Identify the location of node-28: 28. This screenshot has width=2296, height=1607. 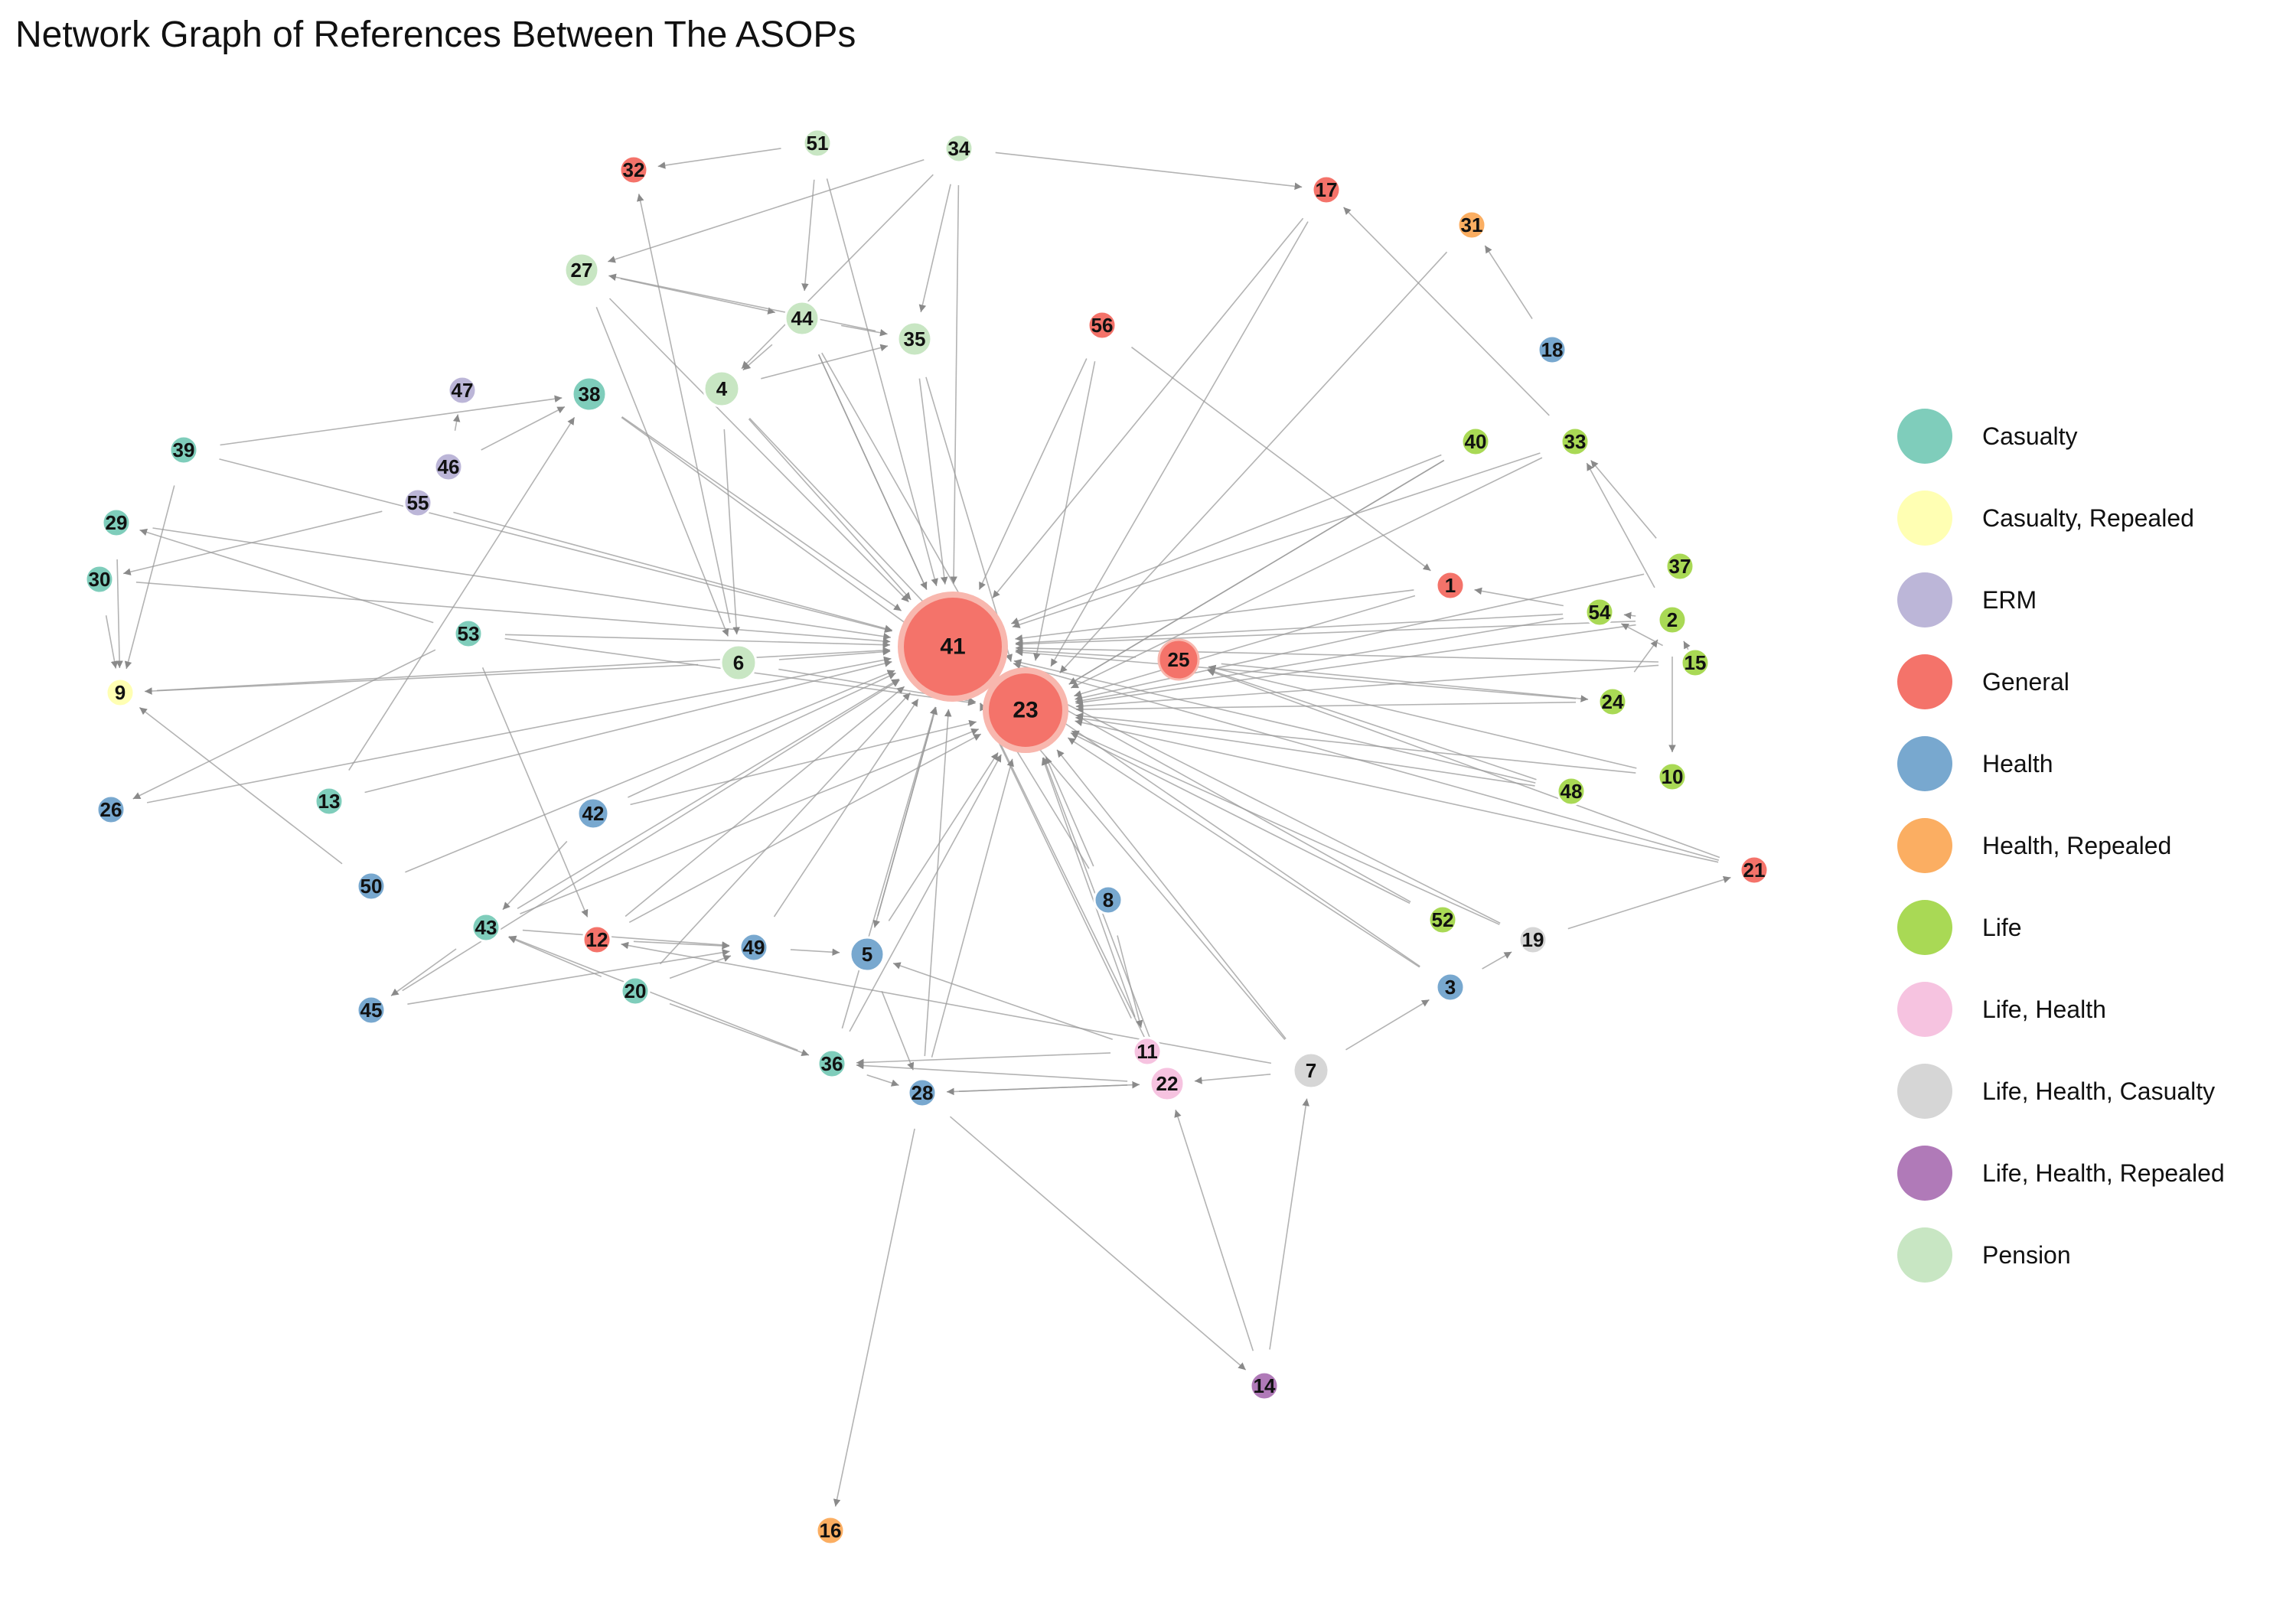
(922, 1092).